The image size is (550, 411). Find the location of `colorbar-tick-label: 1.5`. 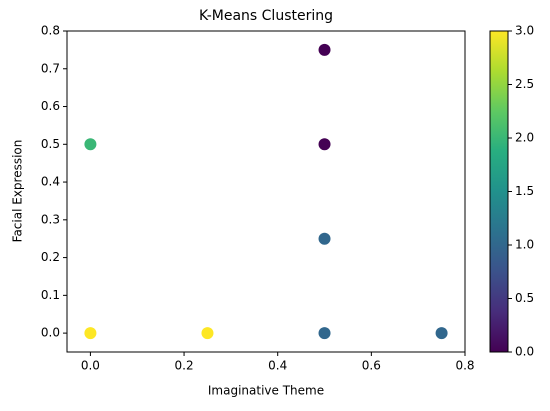

colorbar-tick-label: 1.5 is located at coordinates (524, 191).